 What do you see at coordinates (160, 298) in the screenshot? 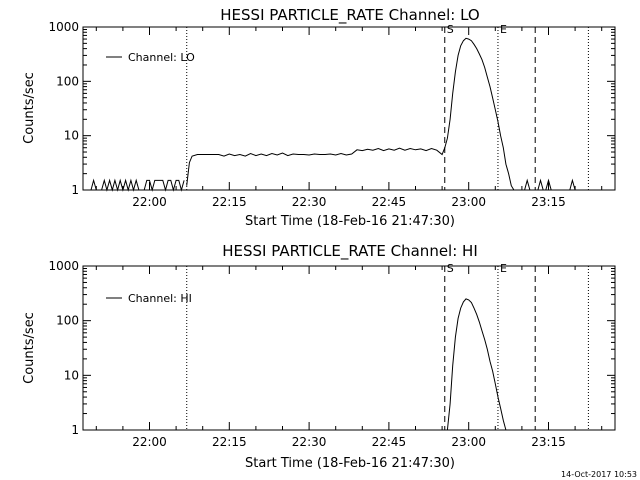
I see `legend-label: Channel: HI` at bounding box center [160, 298].